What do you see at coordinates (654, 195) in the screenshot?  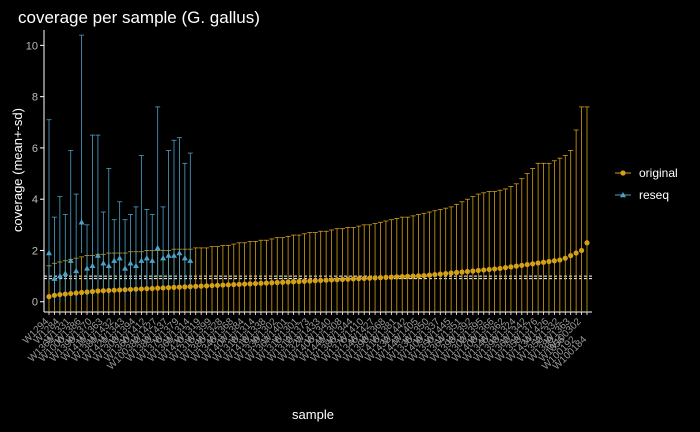 I see `legend-reseq-label: reseq` at bounding box center [654, 195].